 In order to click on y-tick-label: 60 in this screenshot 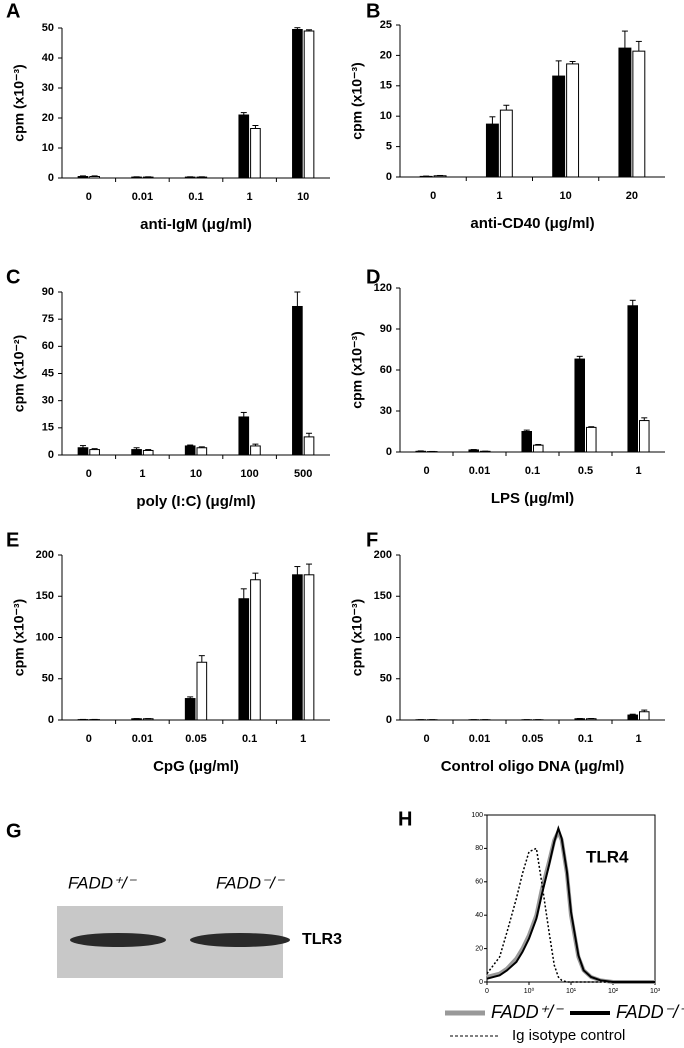, I will do `click(386, 370)`.